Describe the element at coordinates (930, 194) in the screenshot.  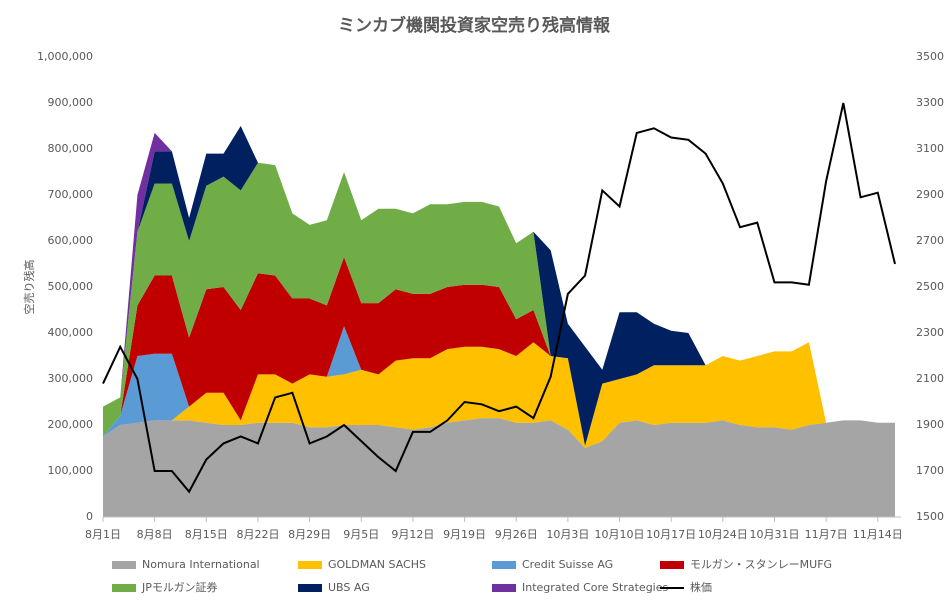
I see `y2-tick-label: 2900` at that location.